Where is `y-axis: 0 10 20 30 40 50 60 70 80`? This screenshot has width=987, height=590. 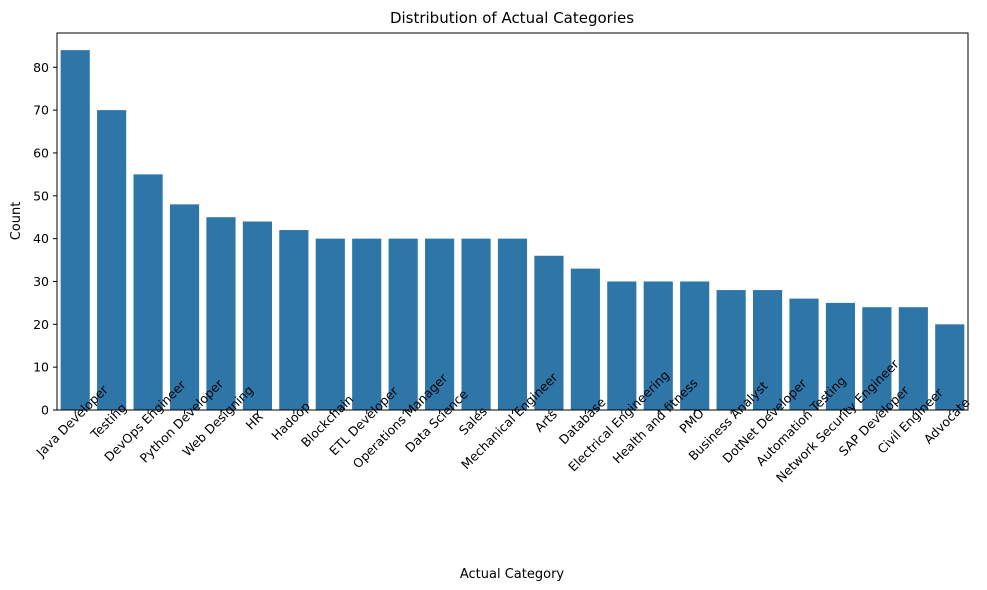 y-axis: 0 10 20 30 40 50 60 70 80 is located at coordinates (45, 239).